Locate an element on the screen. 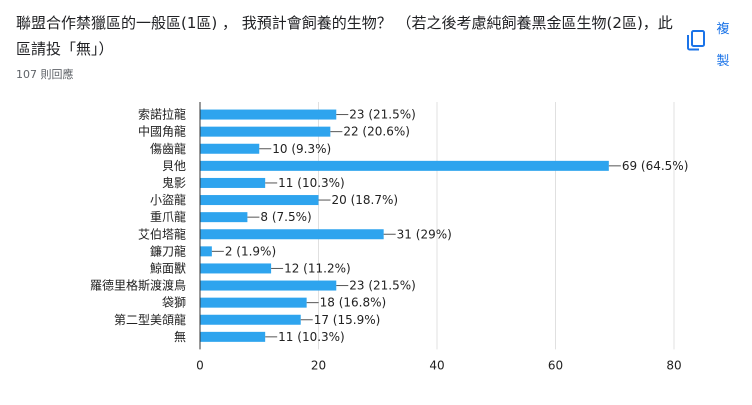 The image size is (752, 405). category-label: 羅德里格斯渡渡鳥 is located at coordinates (138, 285).